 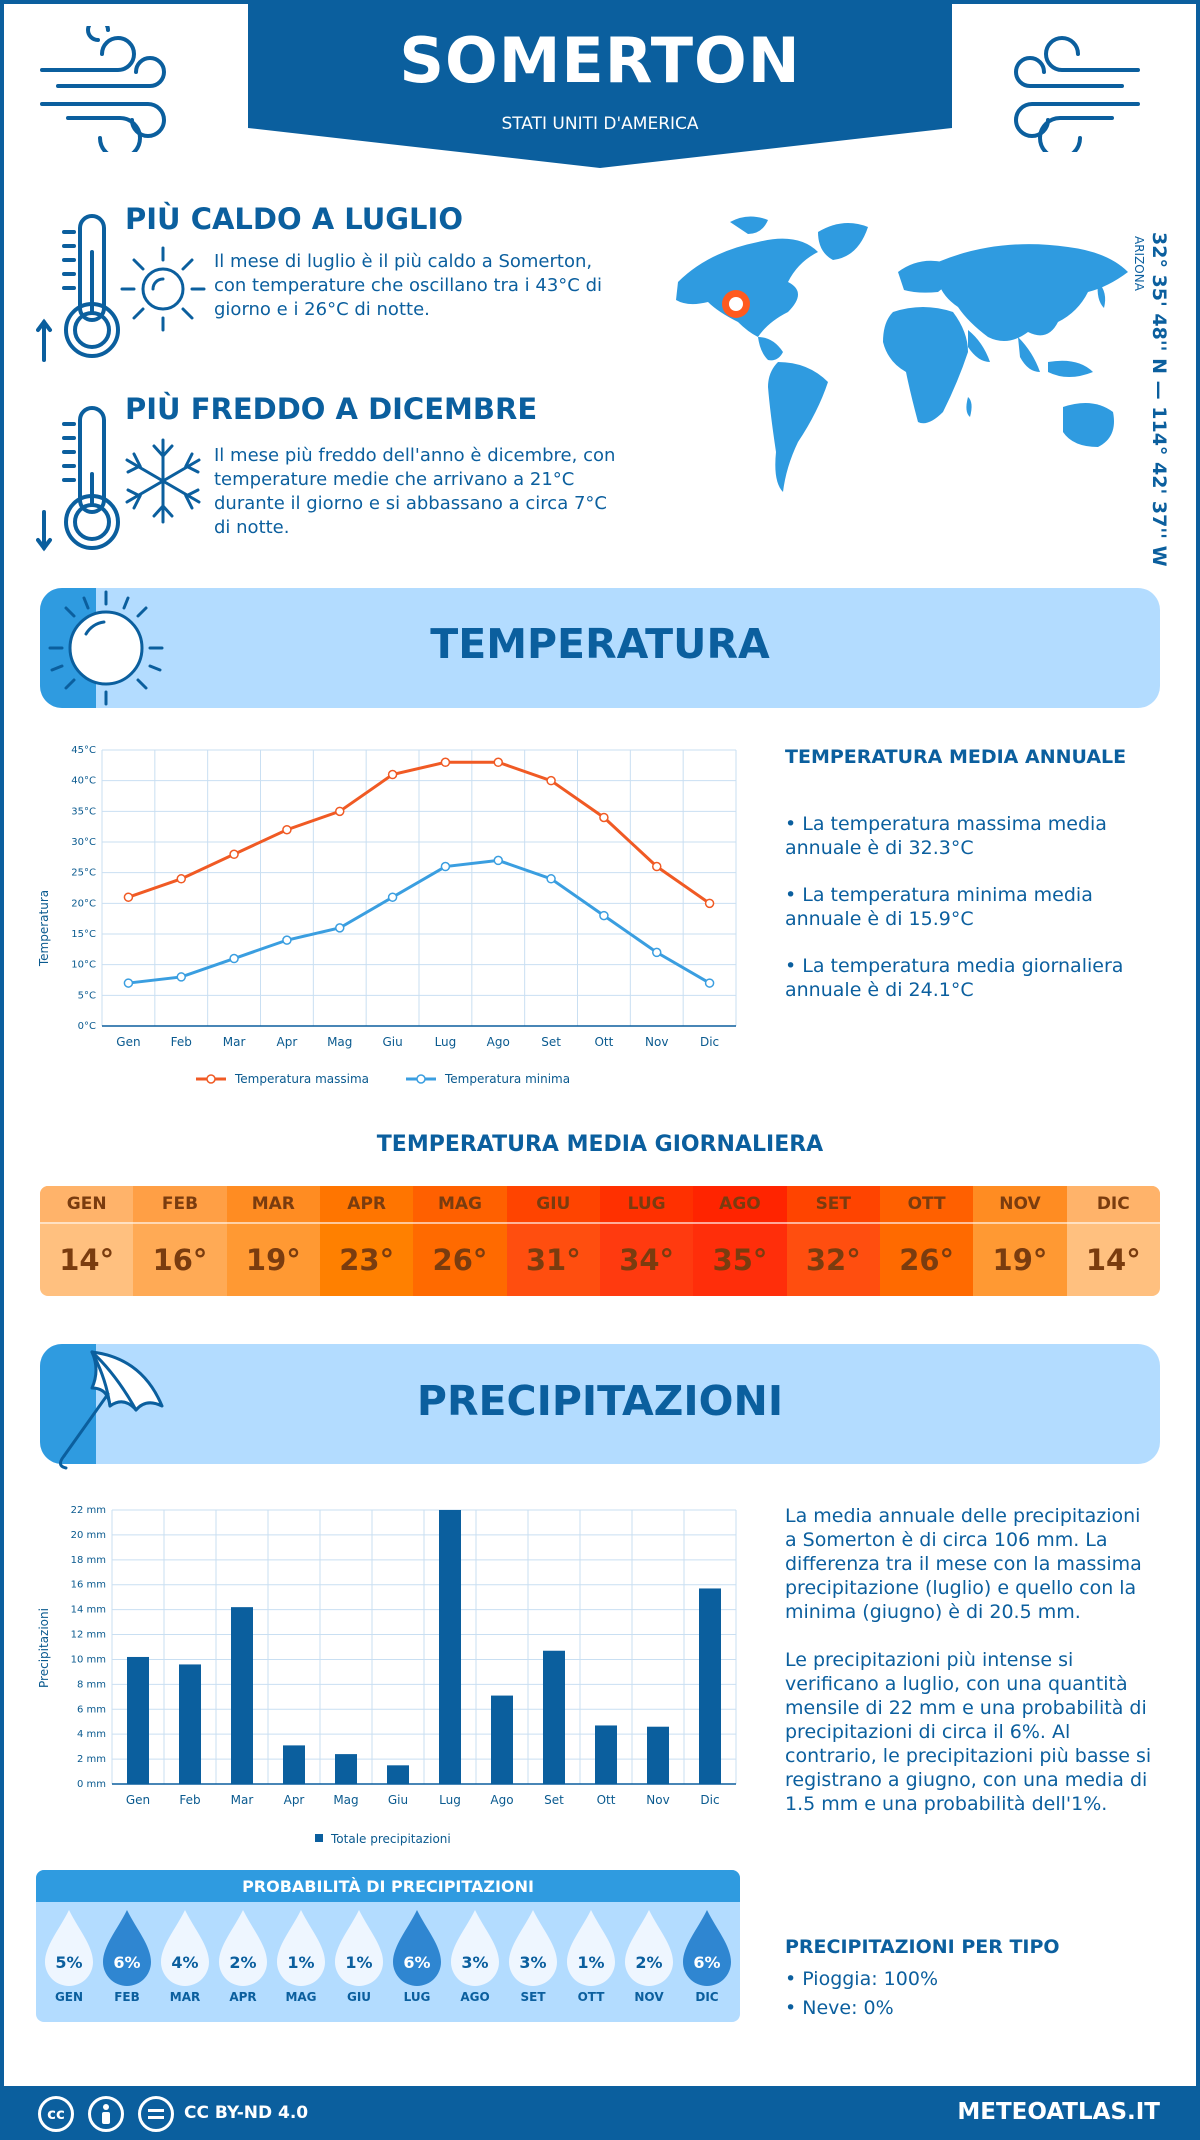 What do you see at coordinates (83, 842) in the screenshot?
I see `y-tick-label: 30°C` at bounding box center [83, 842].